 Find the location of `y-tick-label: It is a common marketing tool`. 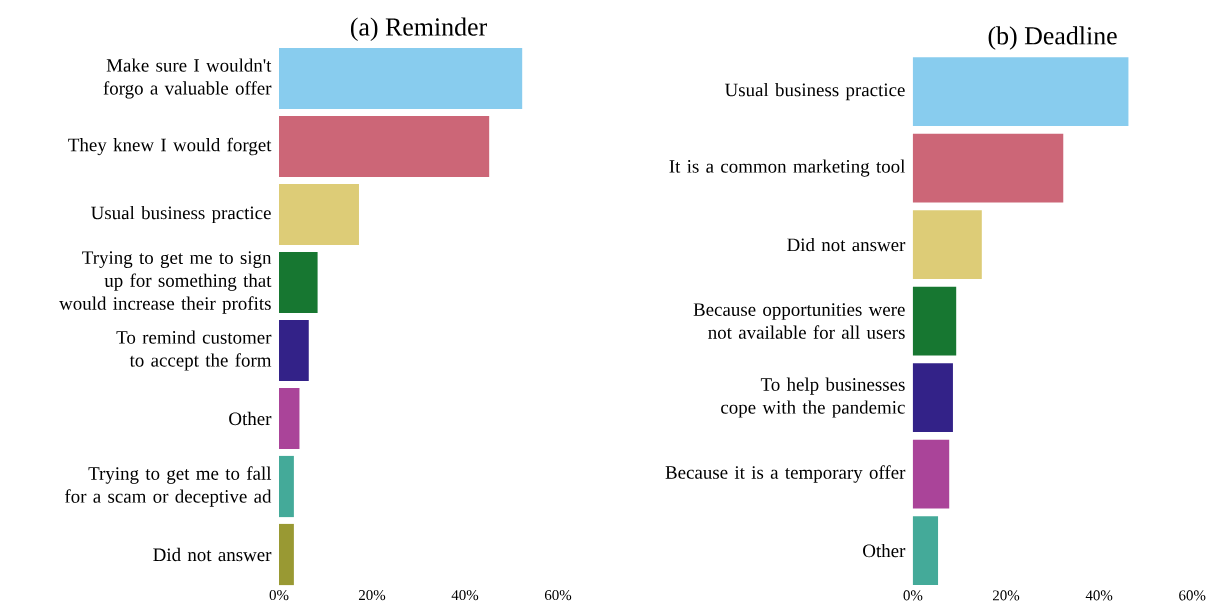

y-tick-label: It is a common marketing tool is located at coordinates (787, 168).